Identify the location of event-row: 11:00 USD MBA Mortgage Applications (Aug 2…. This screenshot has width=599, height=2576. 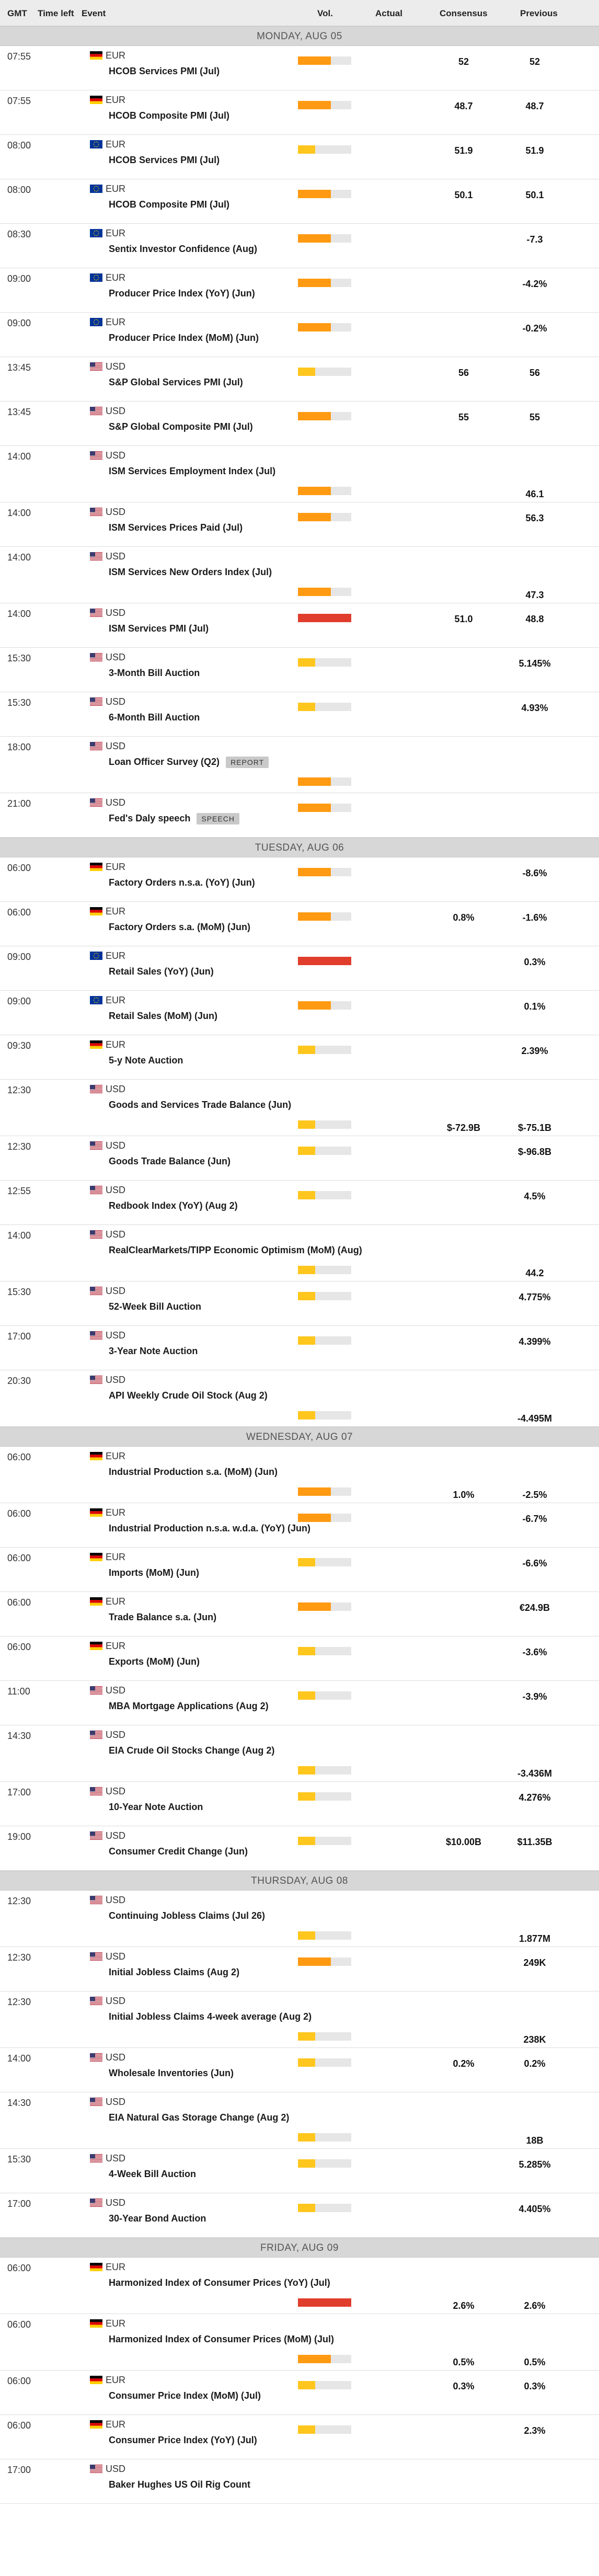
(299, 1703).